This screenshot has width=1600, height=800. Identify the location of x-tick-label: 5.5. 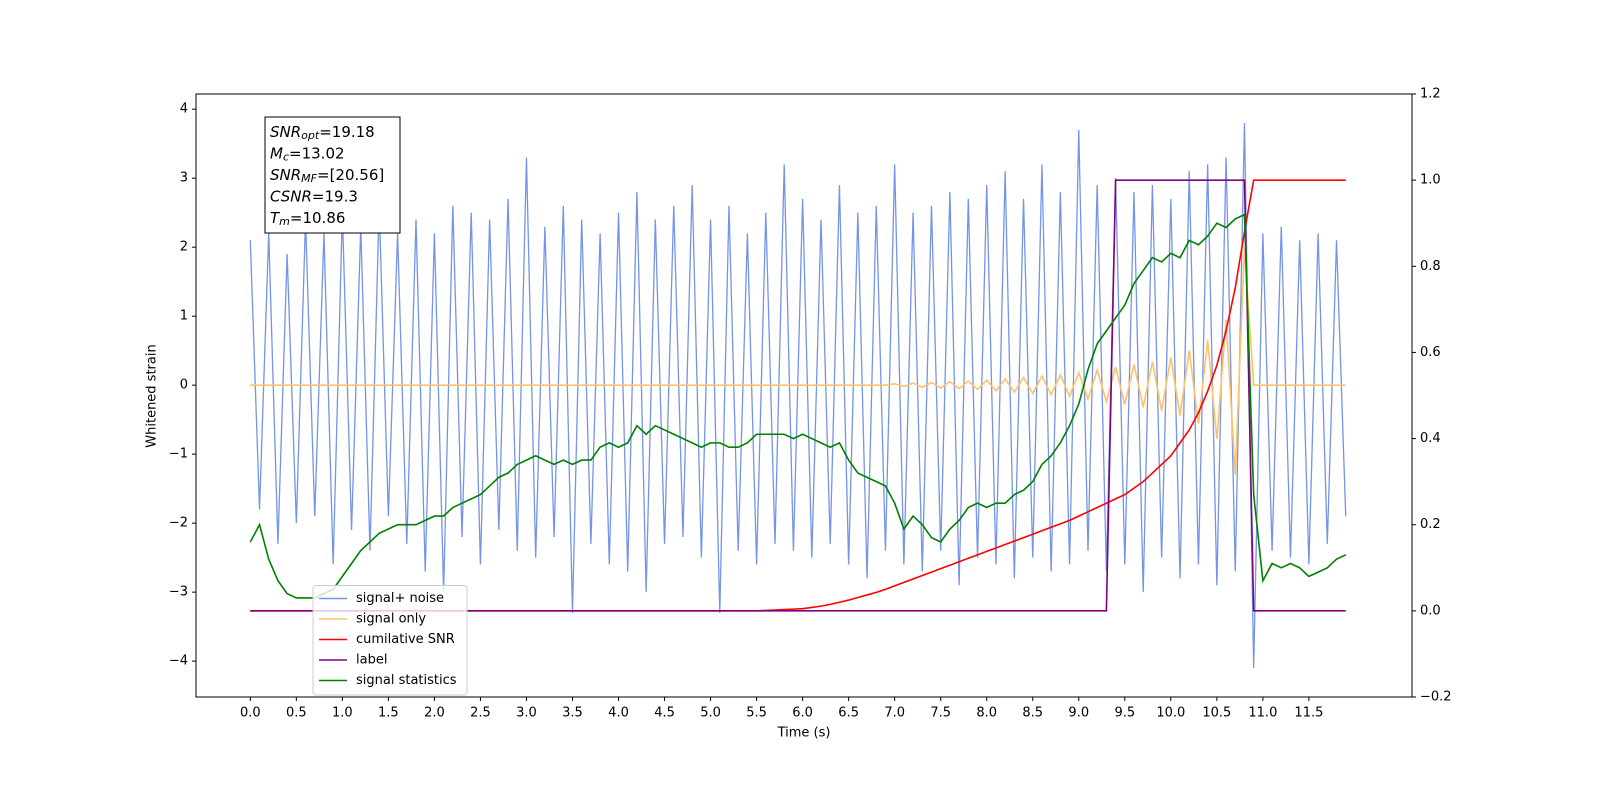
(756, 713).